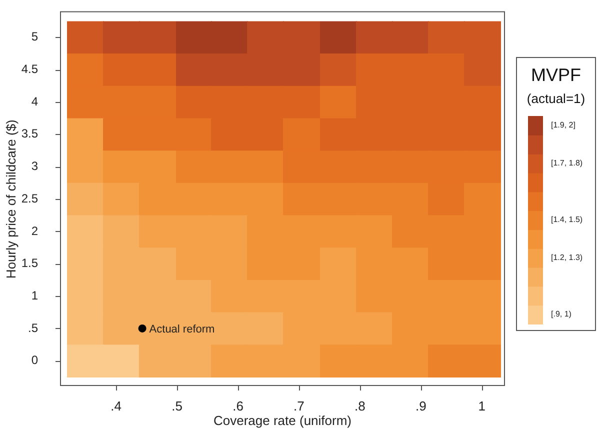 This screenshot has width=597, height=433. I want to click on y-tick-label: 4, so click(34, 101).